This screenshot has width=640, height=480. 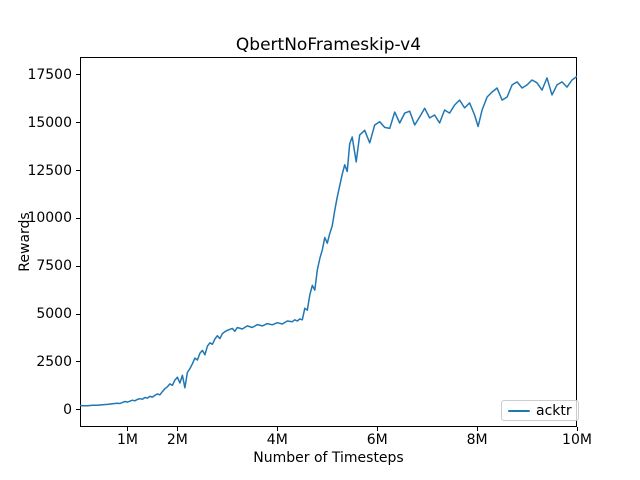 I want to click on y-tick-label: 5000, so click(x=54, y=314).